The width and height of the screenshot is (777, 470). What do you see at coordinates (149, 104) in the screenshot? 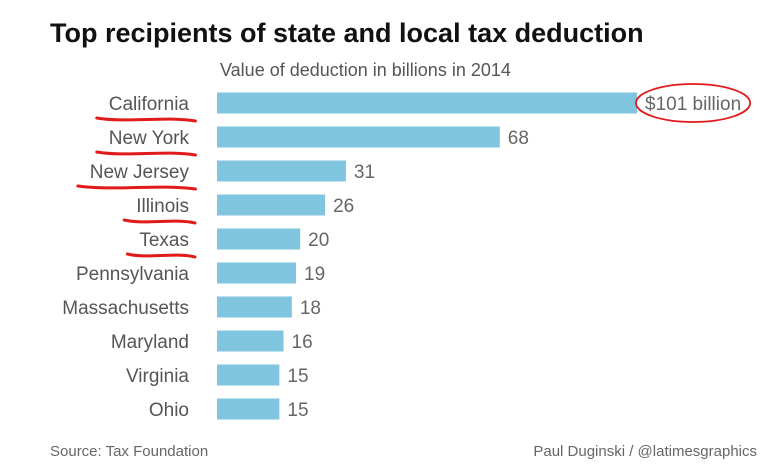
I see `category-label-california: California` at bounding box center [149, 104].